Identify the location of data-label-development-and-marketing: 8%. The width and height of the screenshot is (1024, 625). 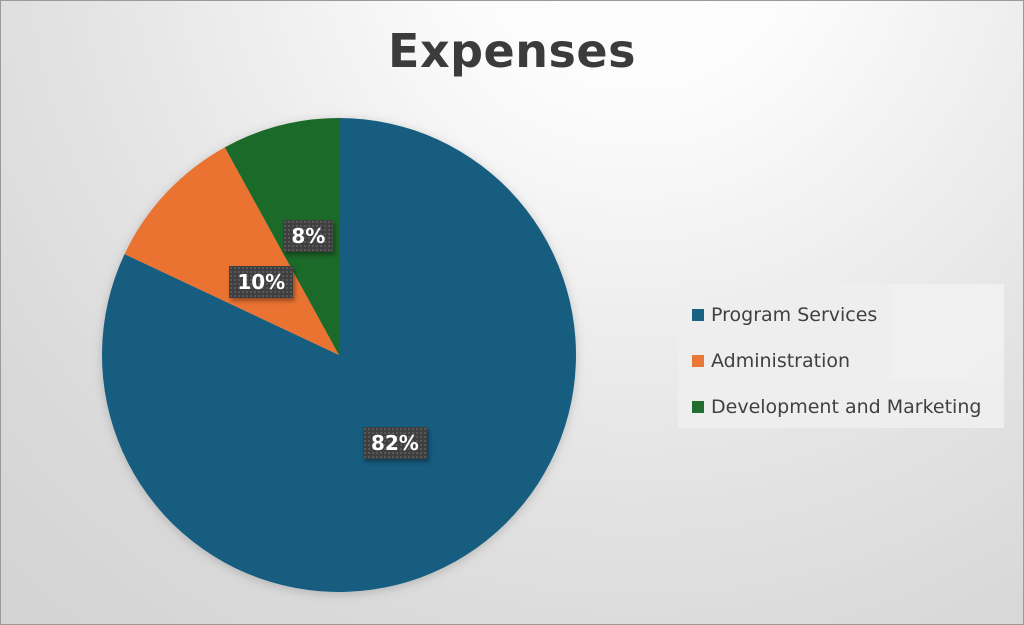
(308, 235).